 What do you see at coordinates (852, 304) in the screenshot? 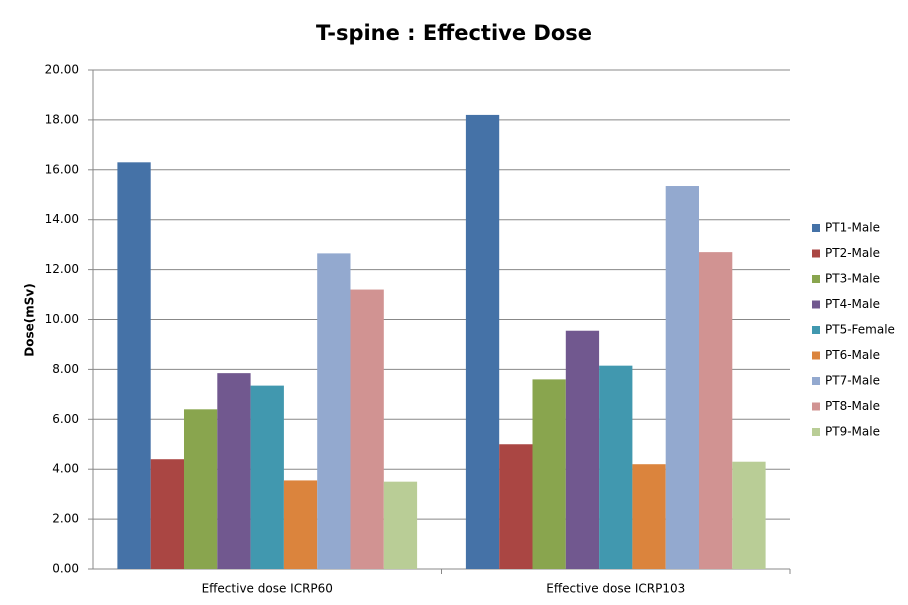
I see `legend-label: PT4-Male` at bounding box center [852, 304].